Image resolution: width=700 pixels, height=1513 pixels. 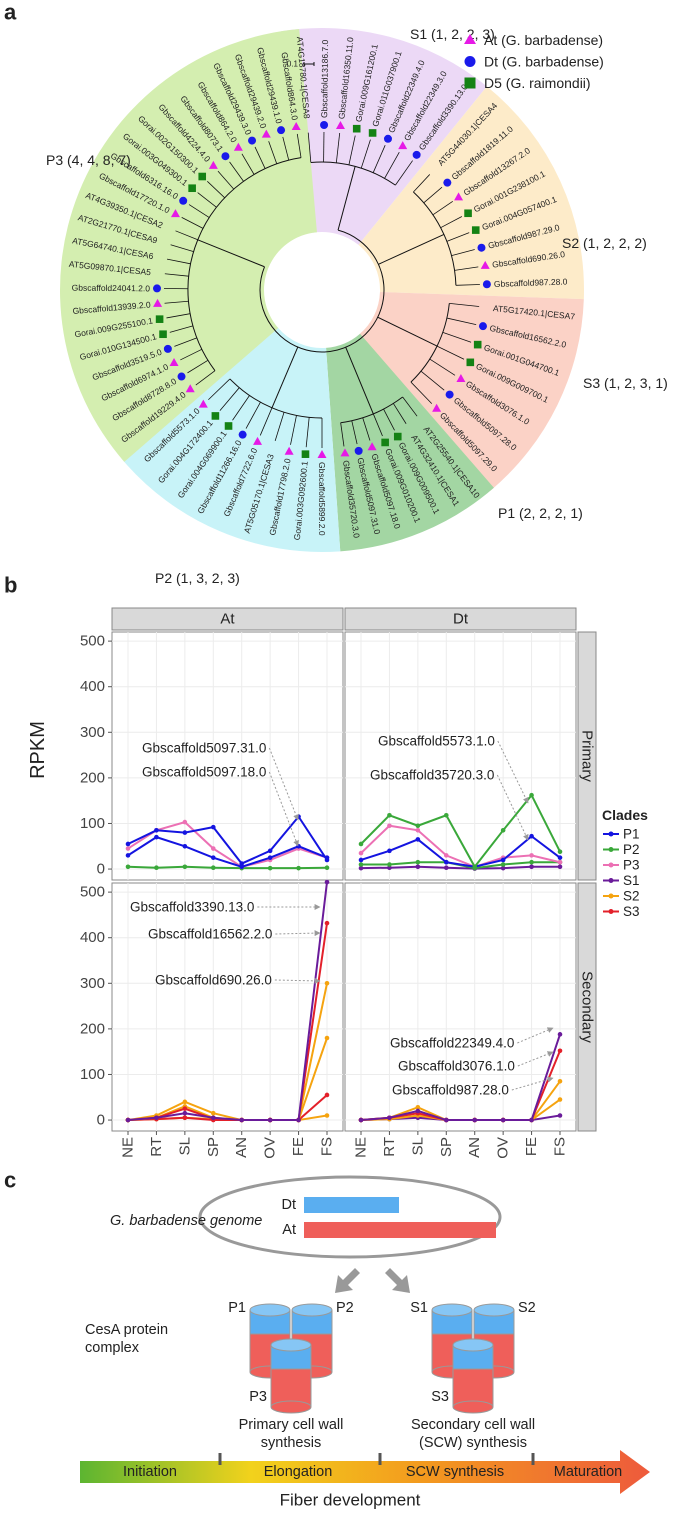 I want to click on annotation: Gbscaffold35720.3.0, so click(x=432, y=775).